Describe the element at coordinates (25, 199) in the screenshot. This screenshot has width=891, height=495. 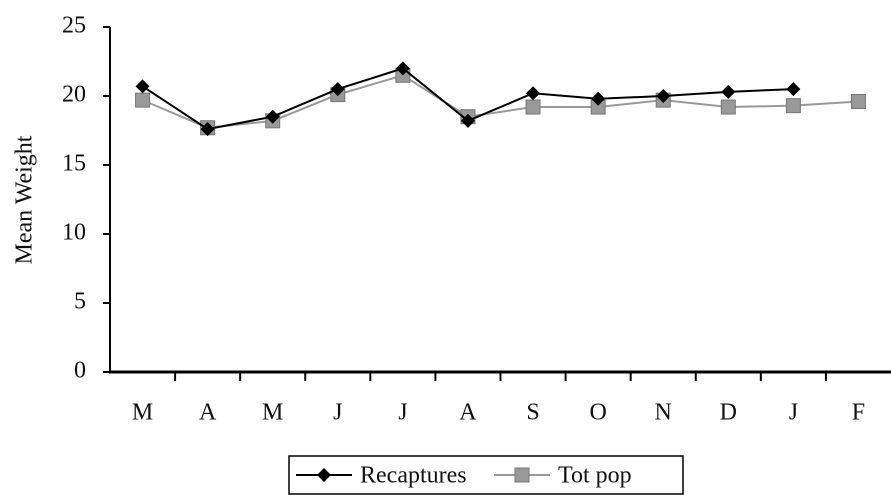
I see `y-axis-label: Mean Weight` at that location.